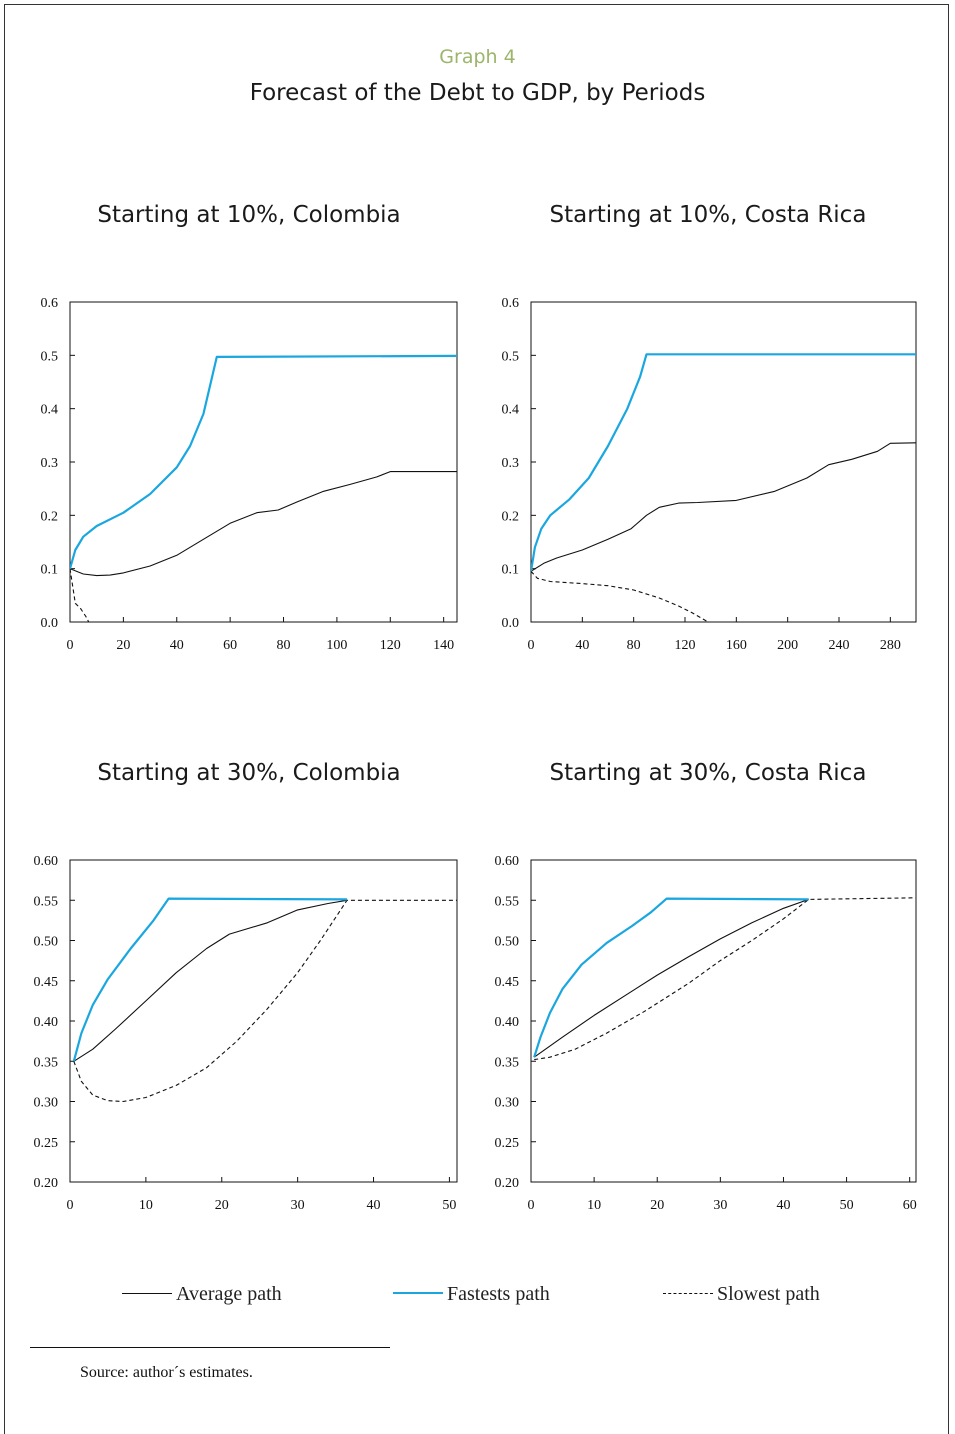 This screenshot has width=955, height=1434. What do you see at coordinates (634, 645) in the screenshot?
I see `x-tick-label-2: 80` at bounding box center [634, 645].